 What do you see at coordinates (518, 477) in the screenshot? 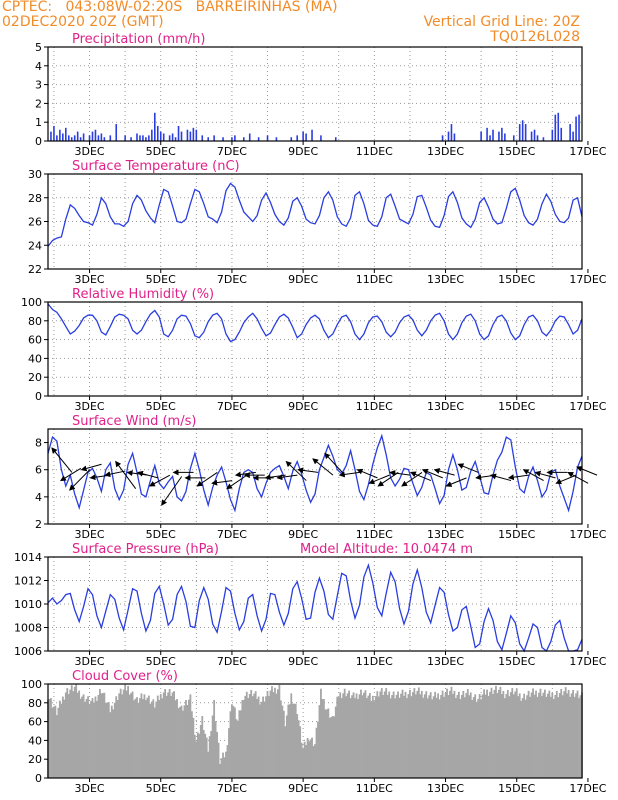
I see `wind-arrow` at bounding box center [518, 477].